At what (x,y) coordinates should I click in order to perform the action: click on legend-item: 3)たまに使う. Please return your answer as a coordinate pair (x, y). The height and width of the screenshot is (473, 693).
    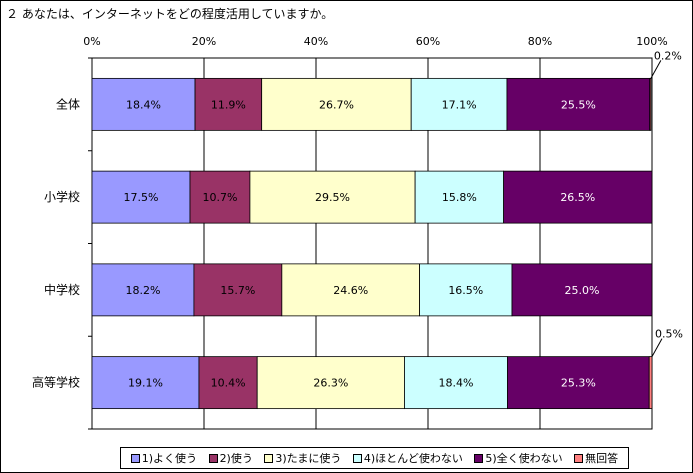
    Looking at the image, I should click on (302, 458).